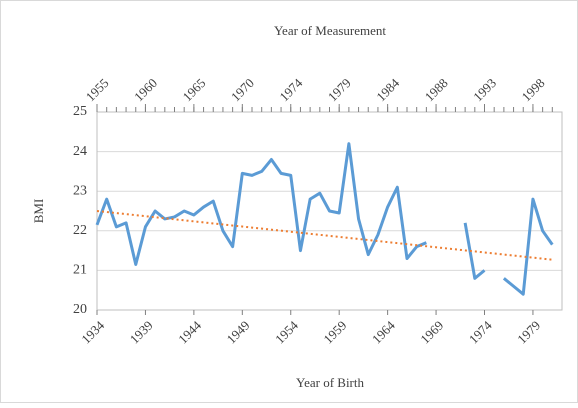  I want to click on y-tick-label: 22, so click(80, 230).